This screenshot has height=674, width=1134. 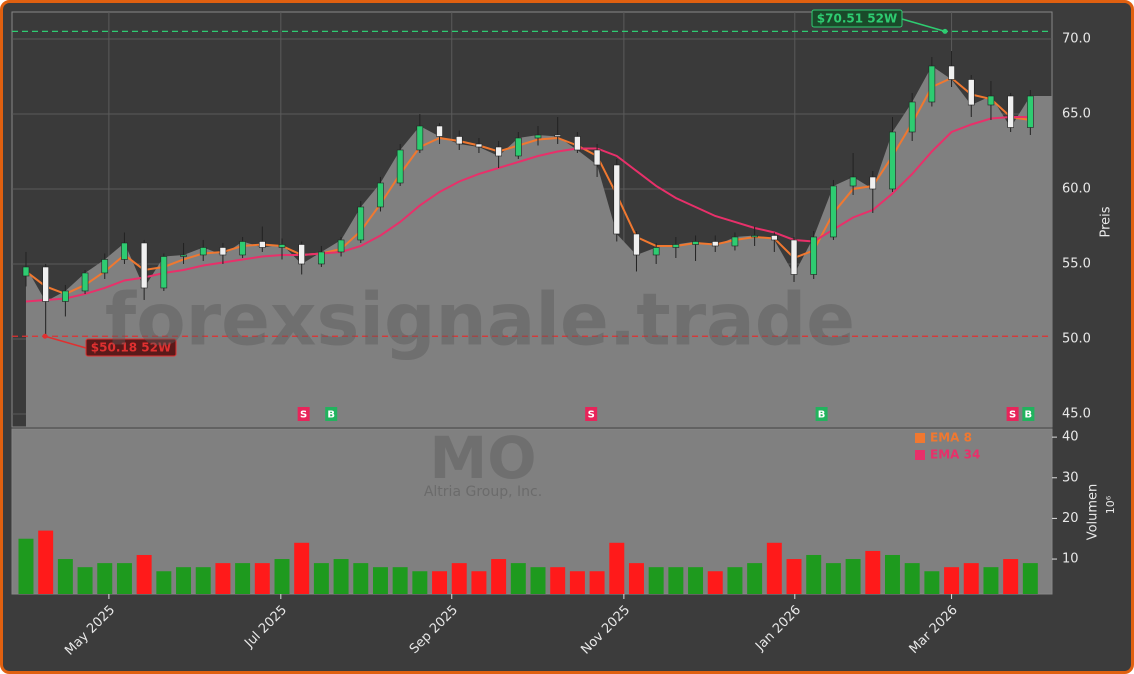 I want to click on y-tick-label: 20, so click(x=1070, y=518).